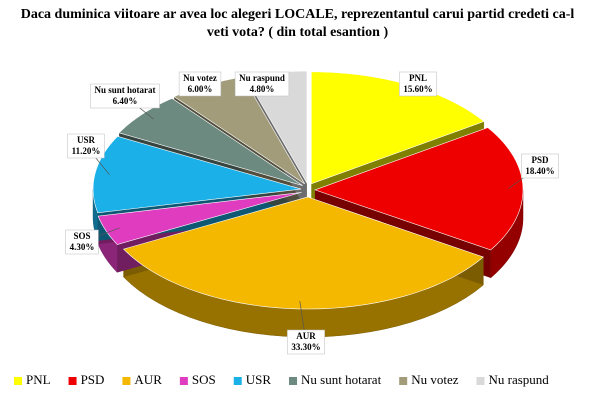  What do you see at coordinates (262, 89) in the screenshot?
I see `data-label: 4.80%` at bounding box center [262, 89].